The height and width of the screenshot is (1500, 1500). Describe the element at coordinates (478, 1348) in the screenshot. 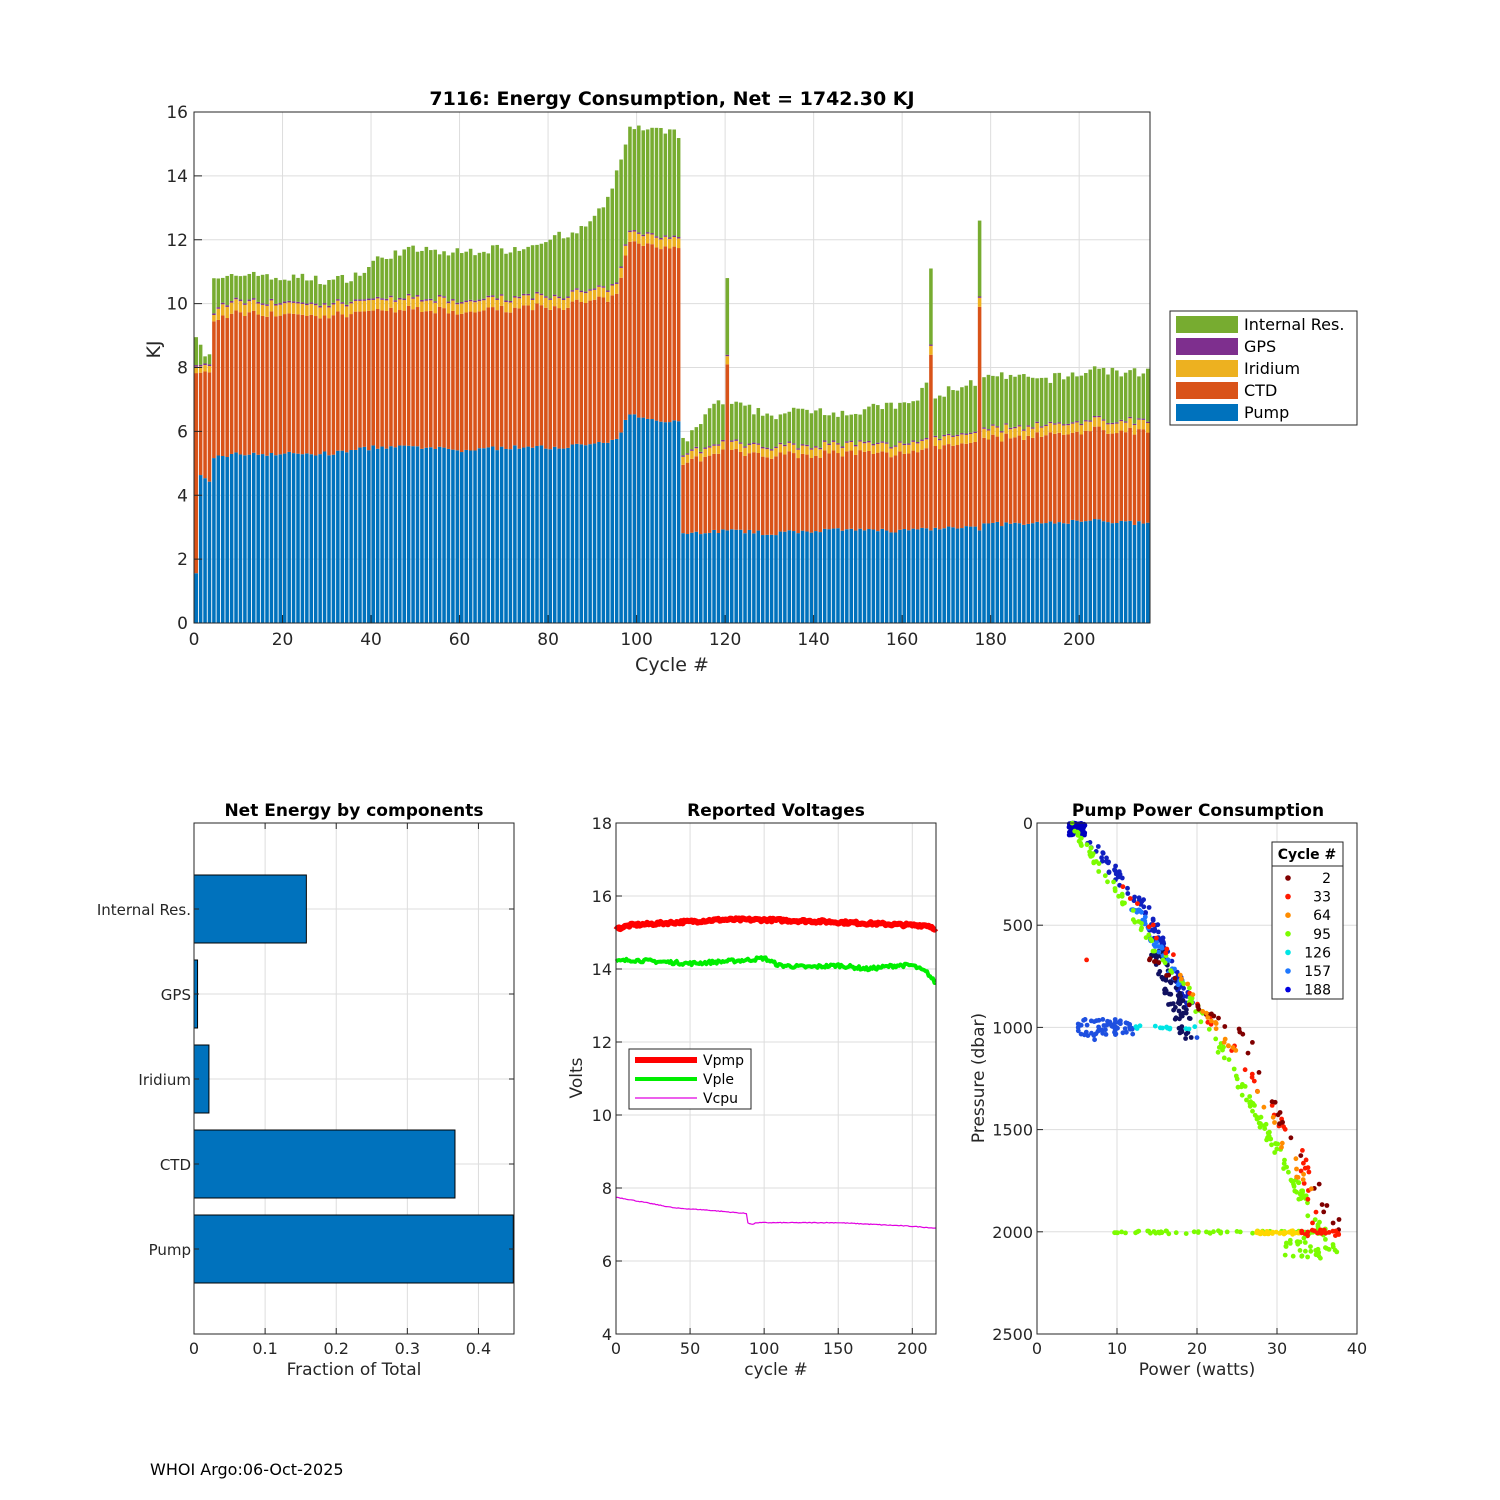

I see `x-tick-label: 0.4` at that location.